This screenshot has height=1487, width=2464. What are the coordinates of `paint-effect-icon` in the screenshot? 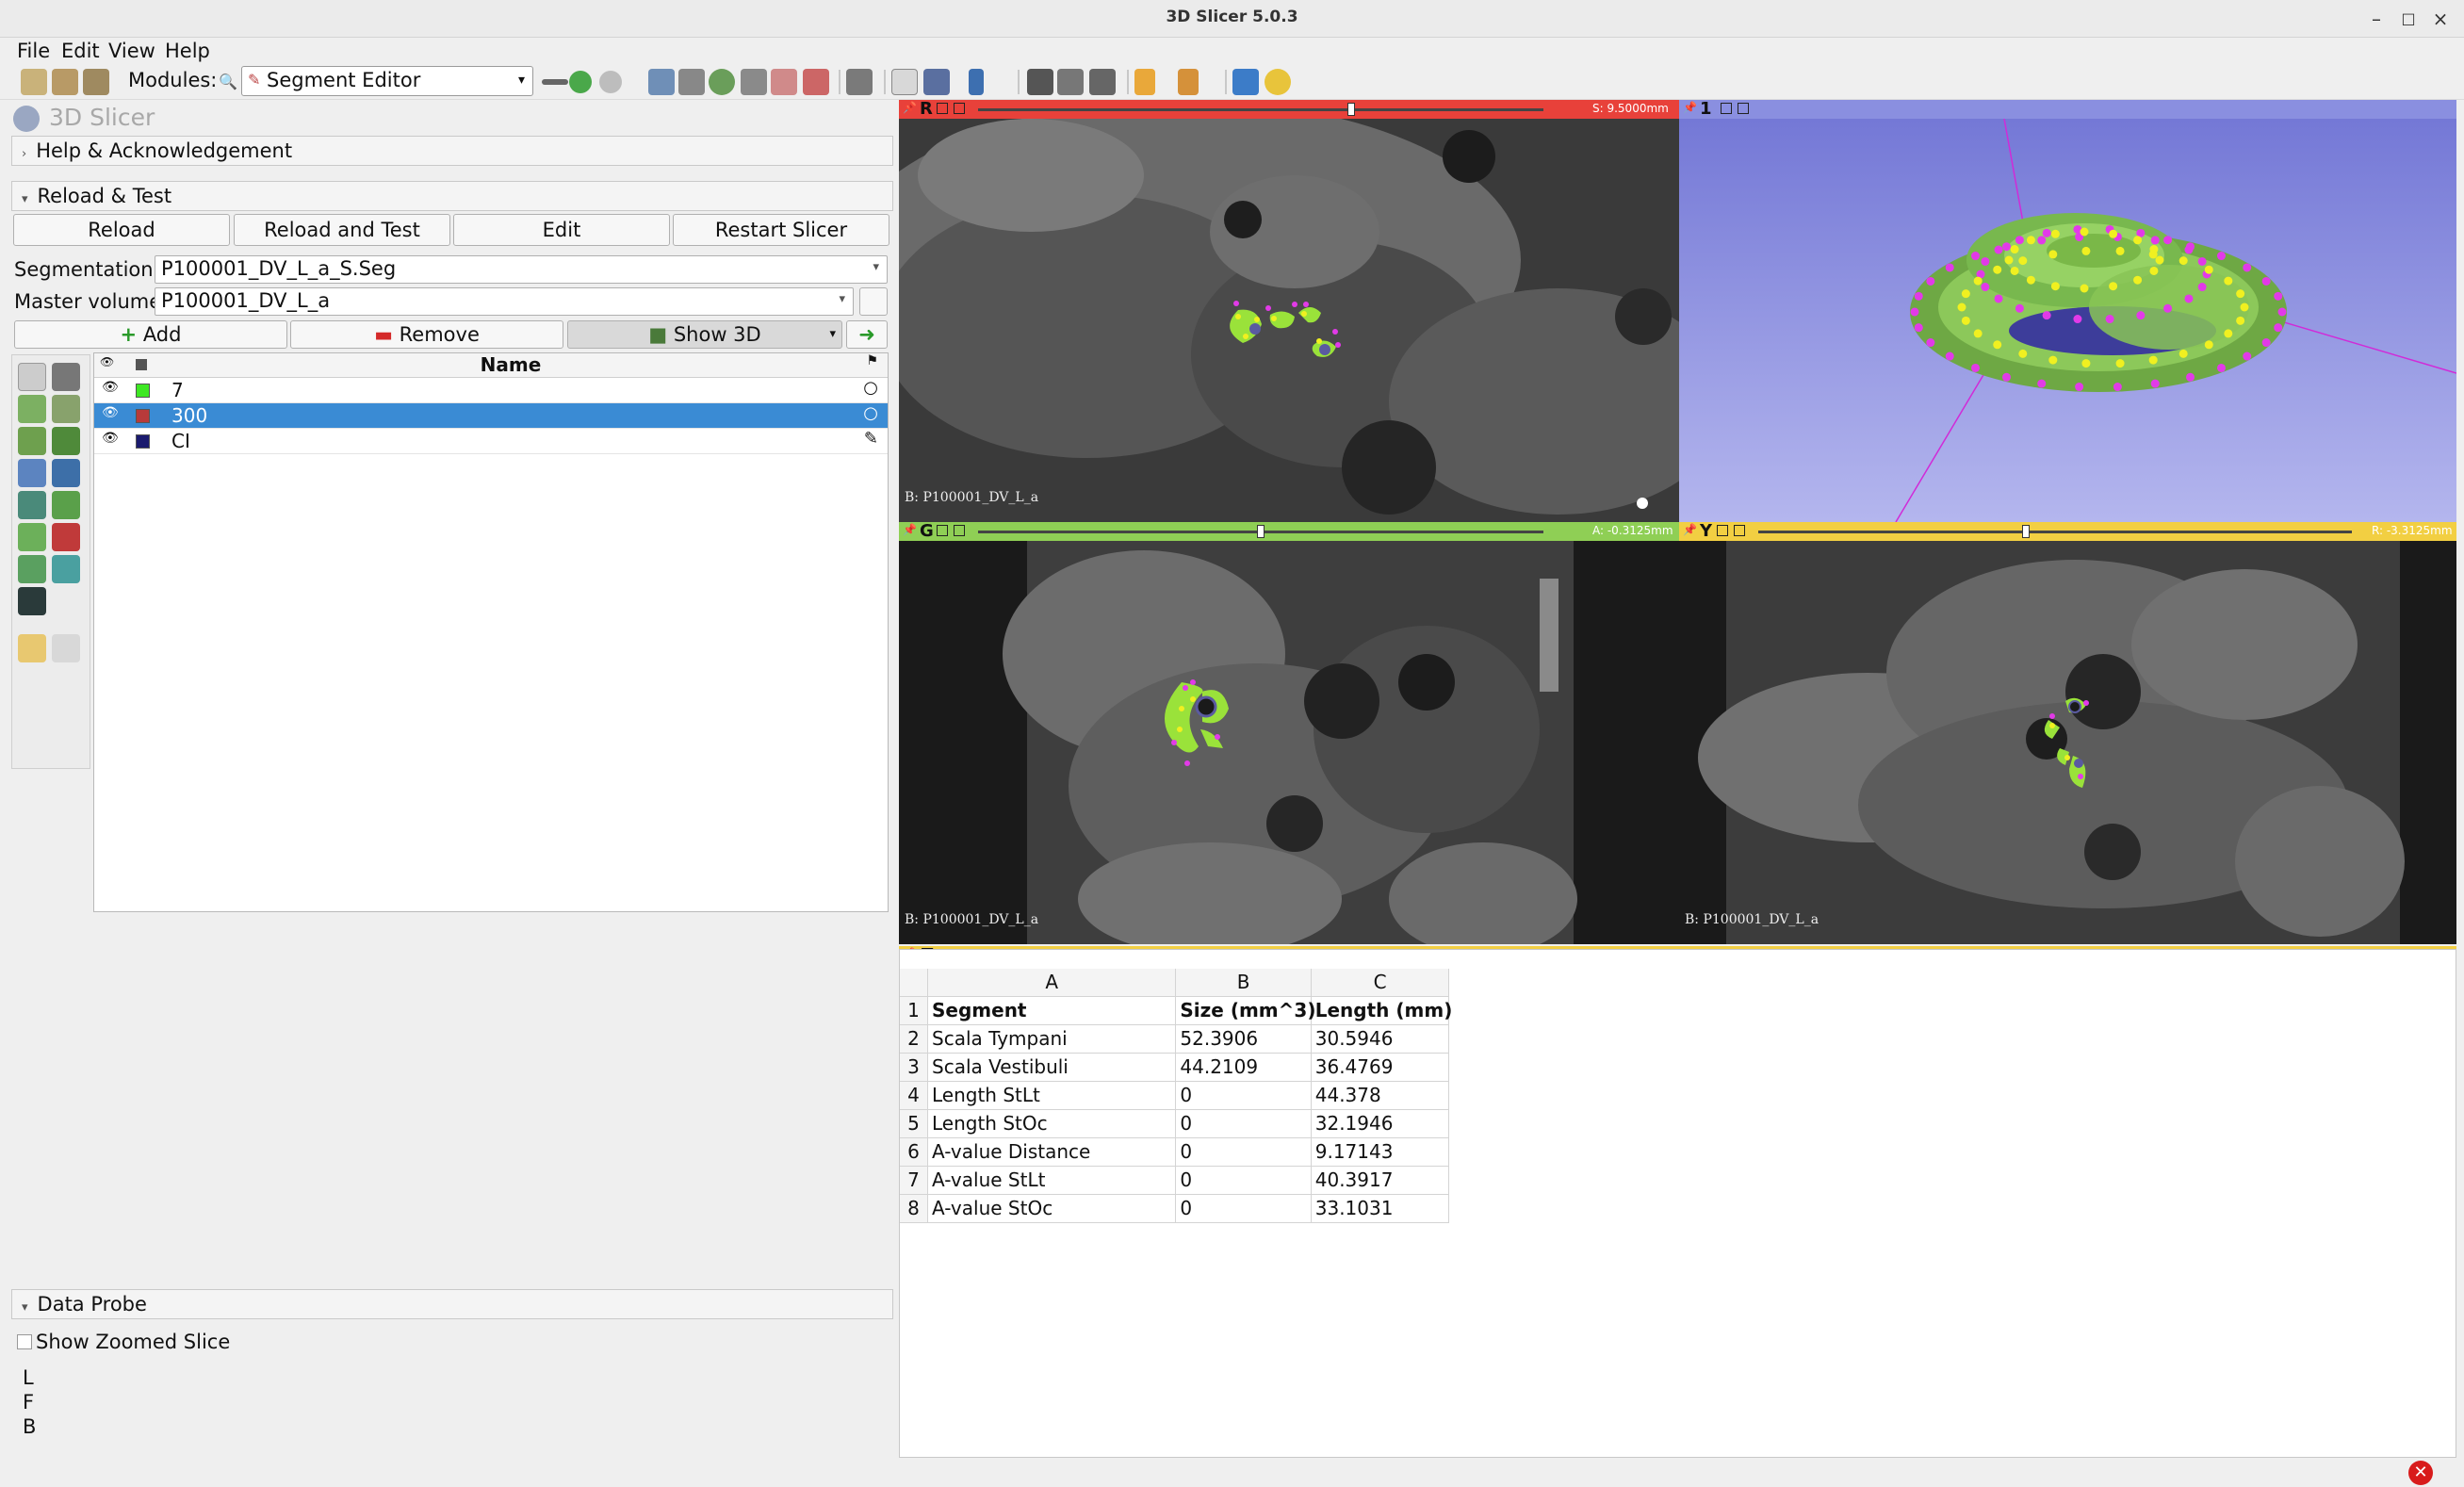 It's located at (32, 409).